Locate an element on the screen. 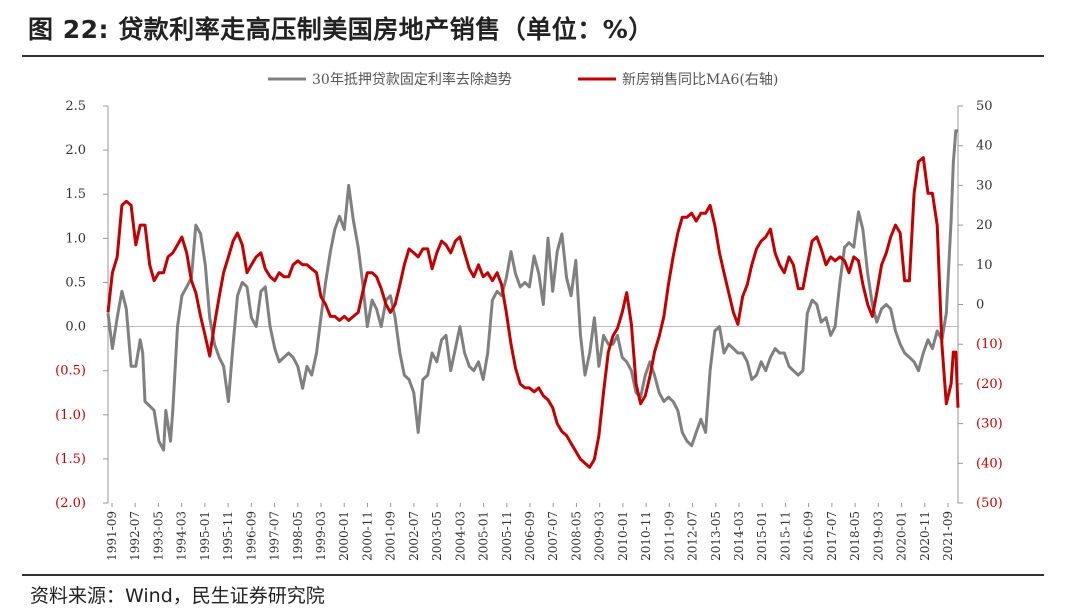  right-axis: 50 40 30 20 10 0 (10) (20) (30) (40) (50) is located at coordinates (980, 305).